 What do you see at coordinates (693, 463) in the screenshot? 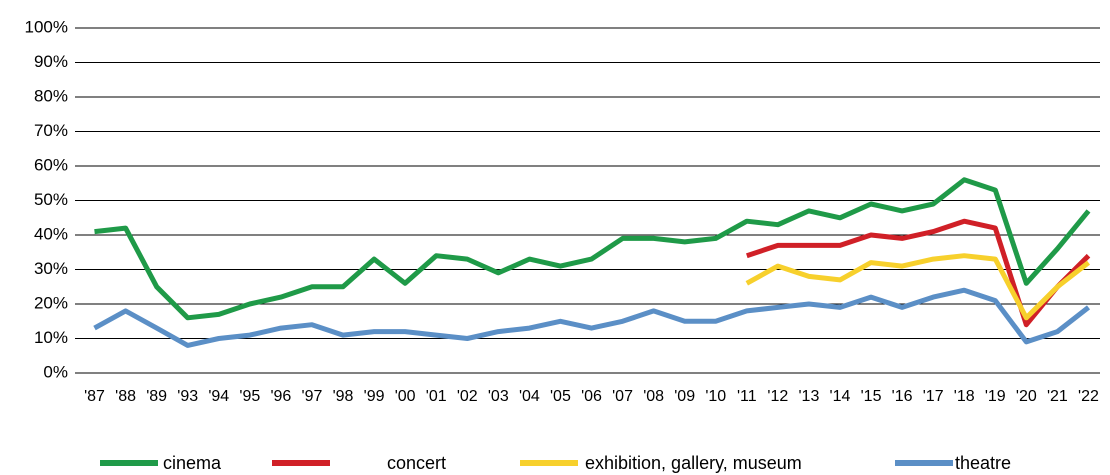
I see `legend-label: exhibition, gallery, museum` at bounding box center [693, 463].